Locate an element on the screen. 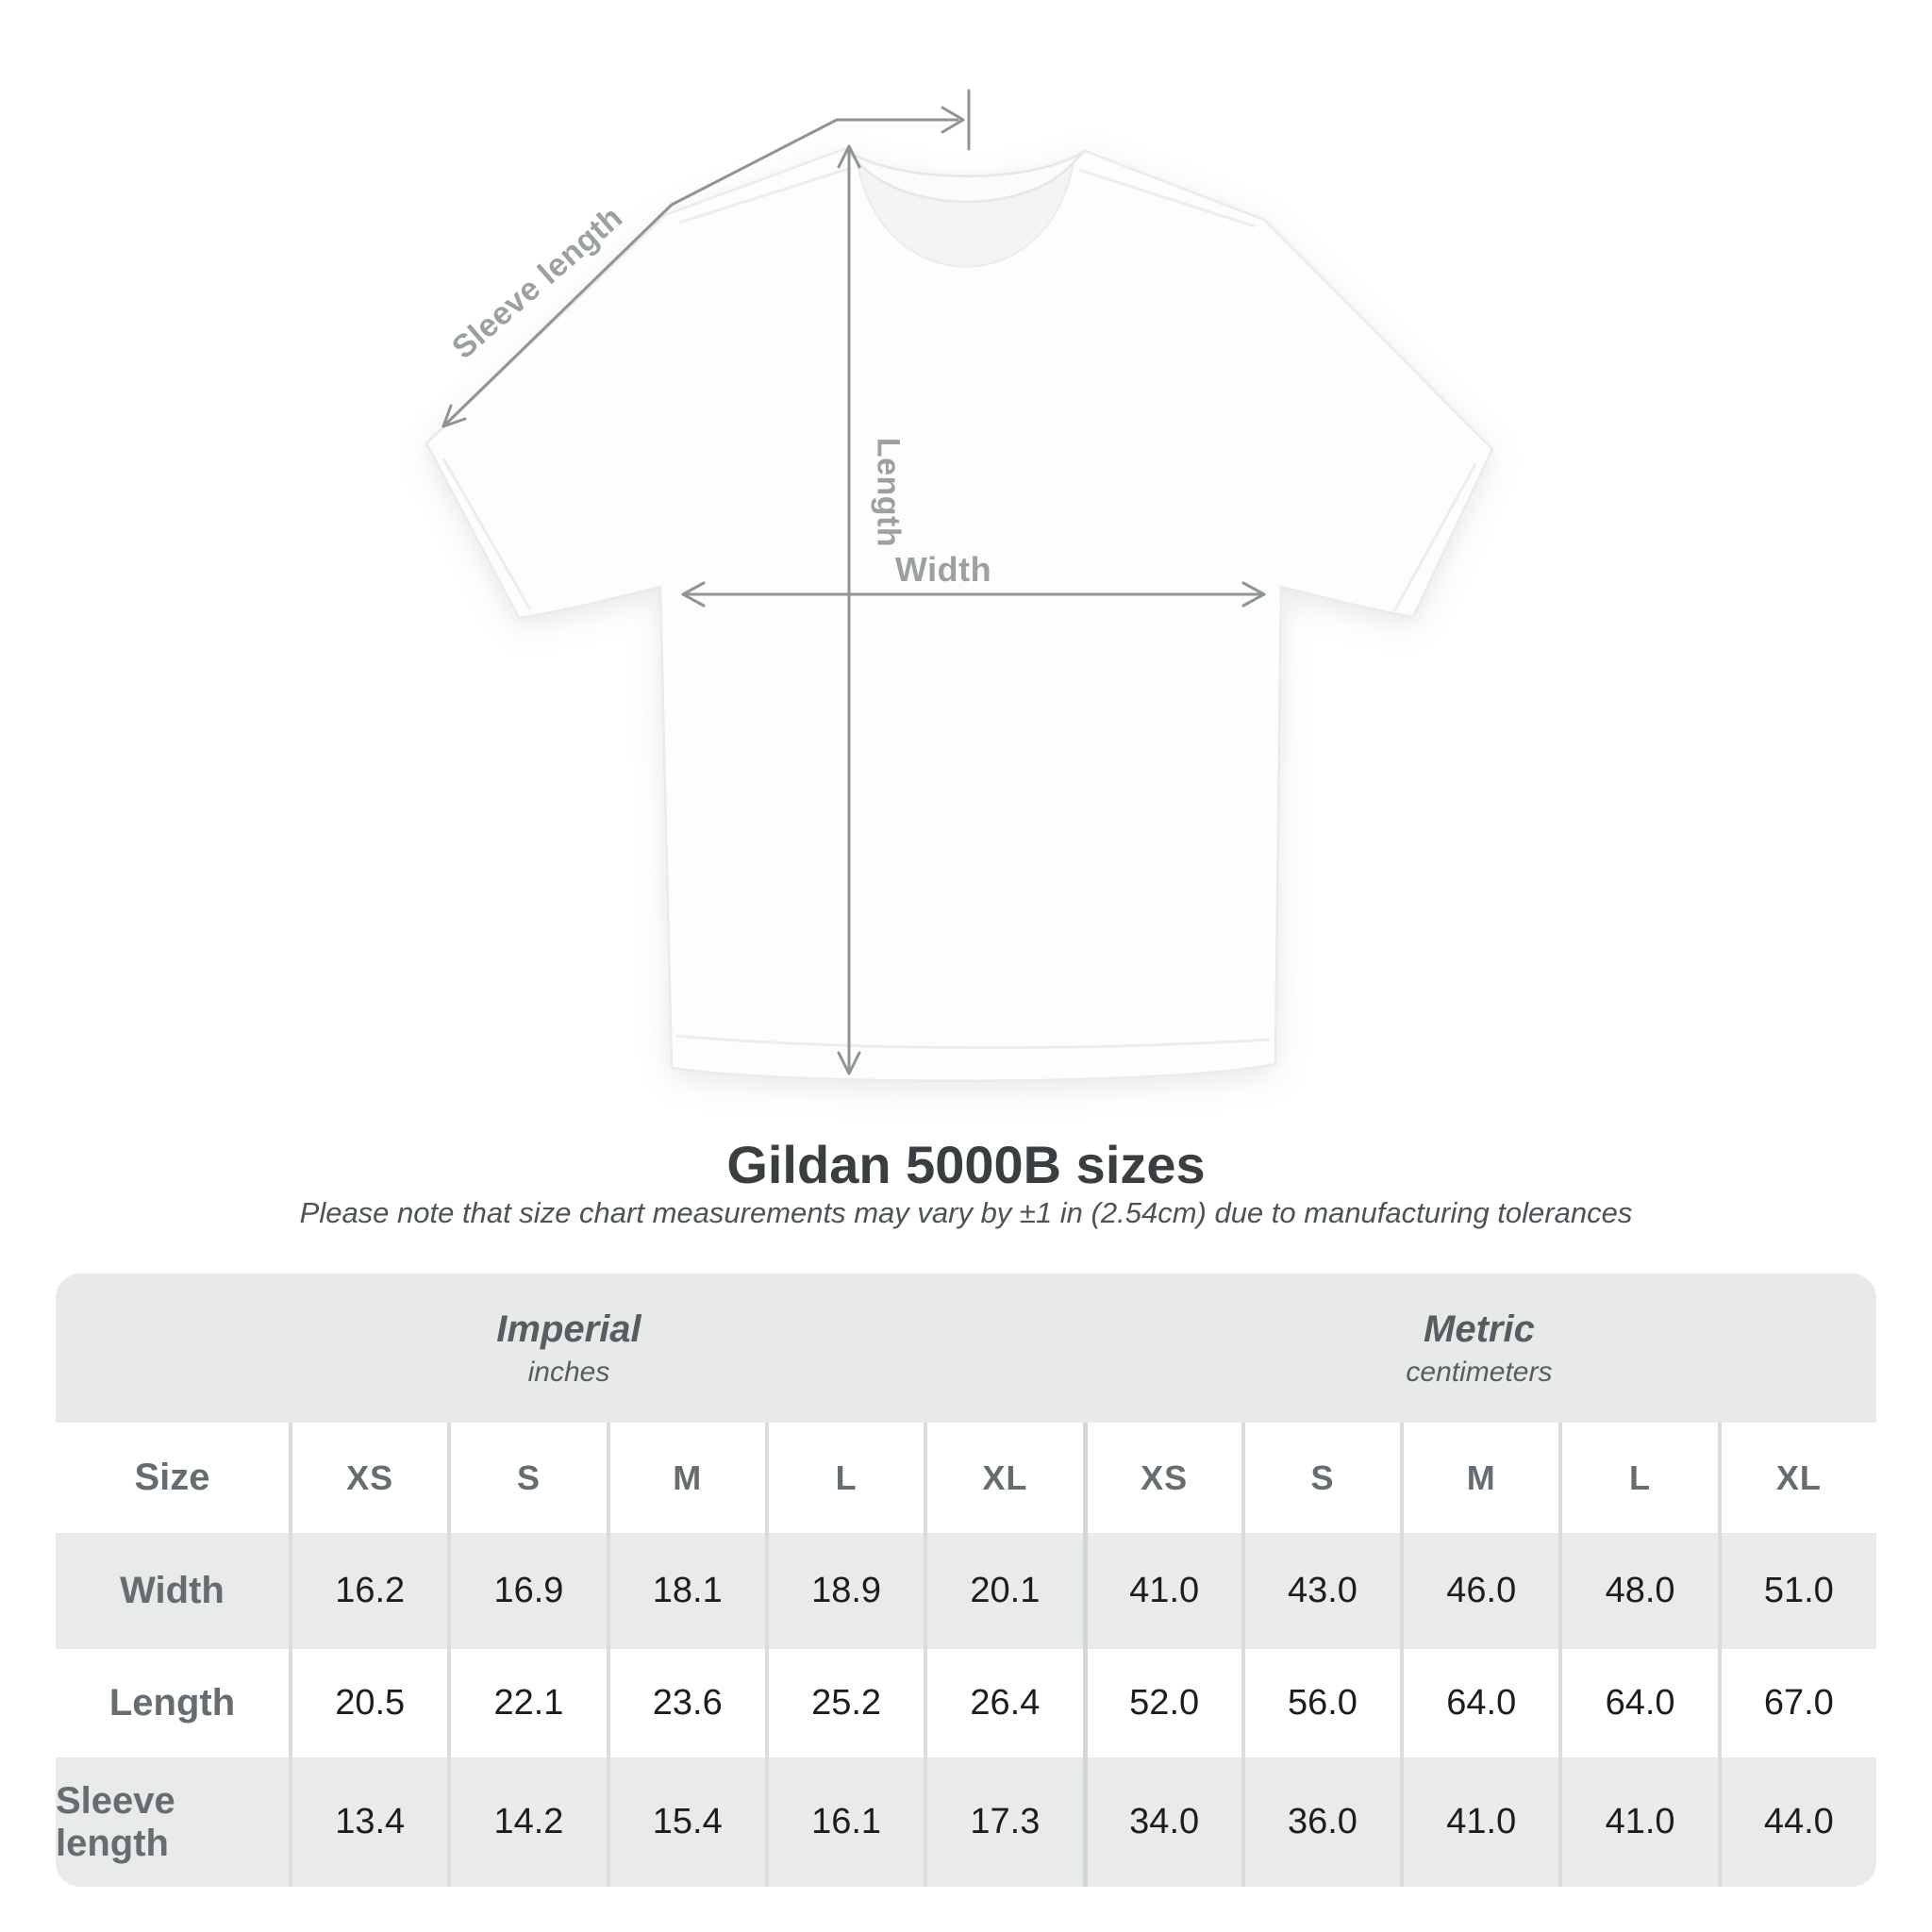 Image resolution: width=1932 pixels, height=1932 pixels. imperial-header-cell: Imperial inches is located at coordinates (569, 1348).